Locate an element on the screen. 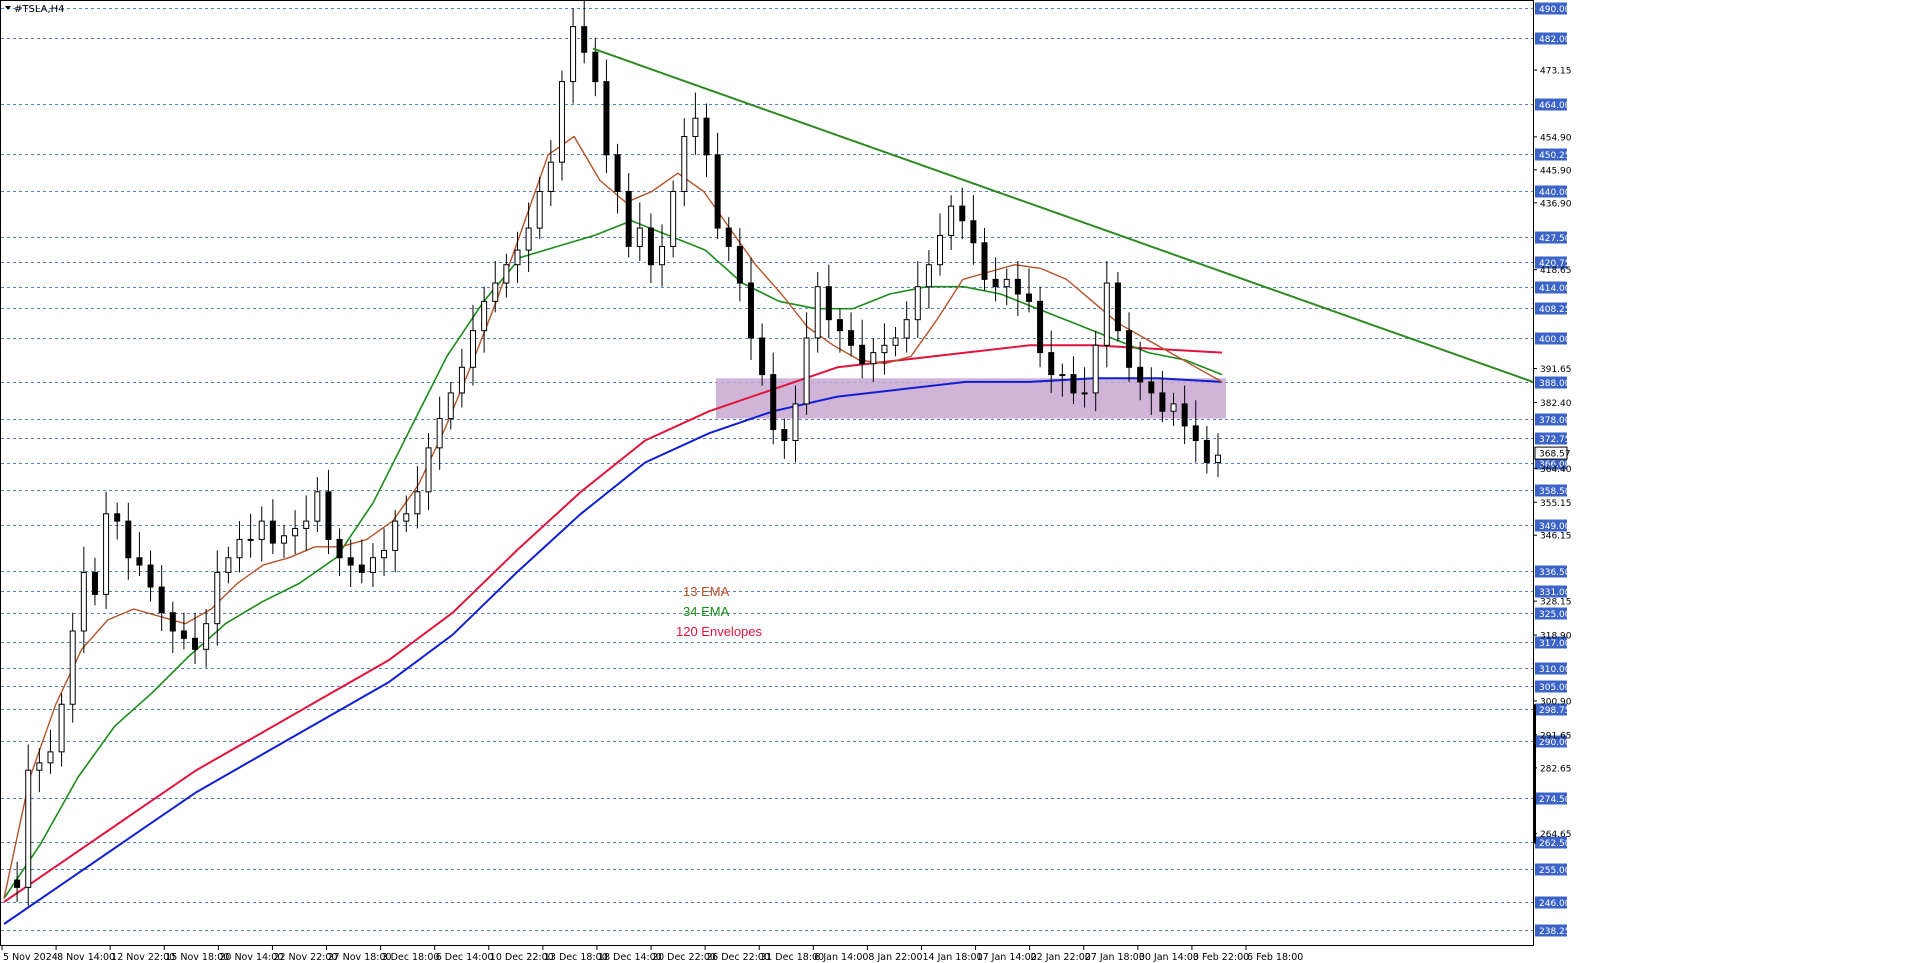  chevron-down-icon is located at coordinates (8, 8).